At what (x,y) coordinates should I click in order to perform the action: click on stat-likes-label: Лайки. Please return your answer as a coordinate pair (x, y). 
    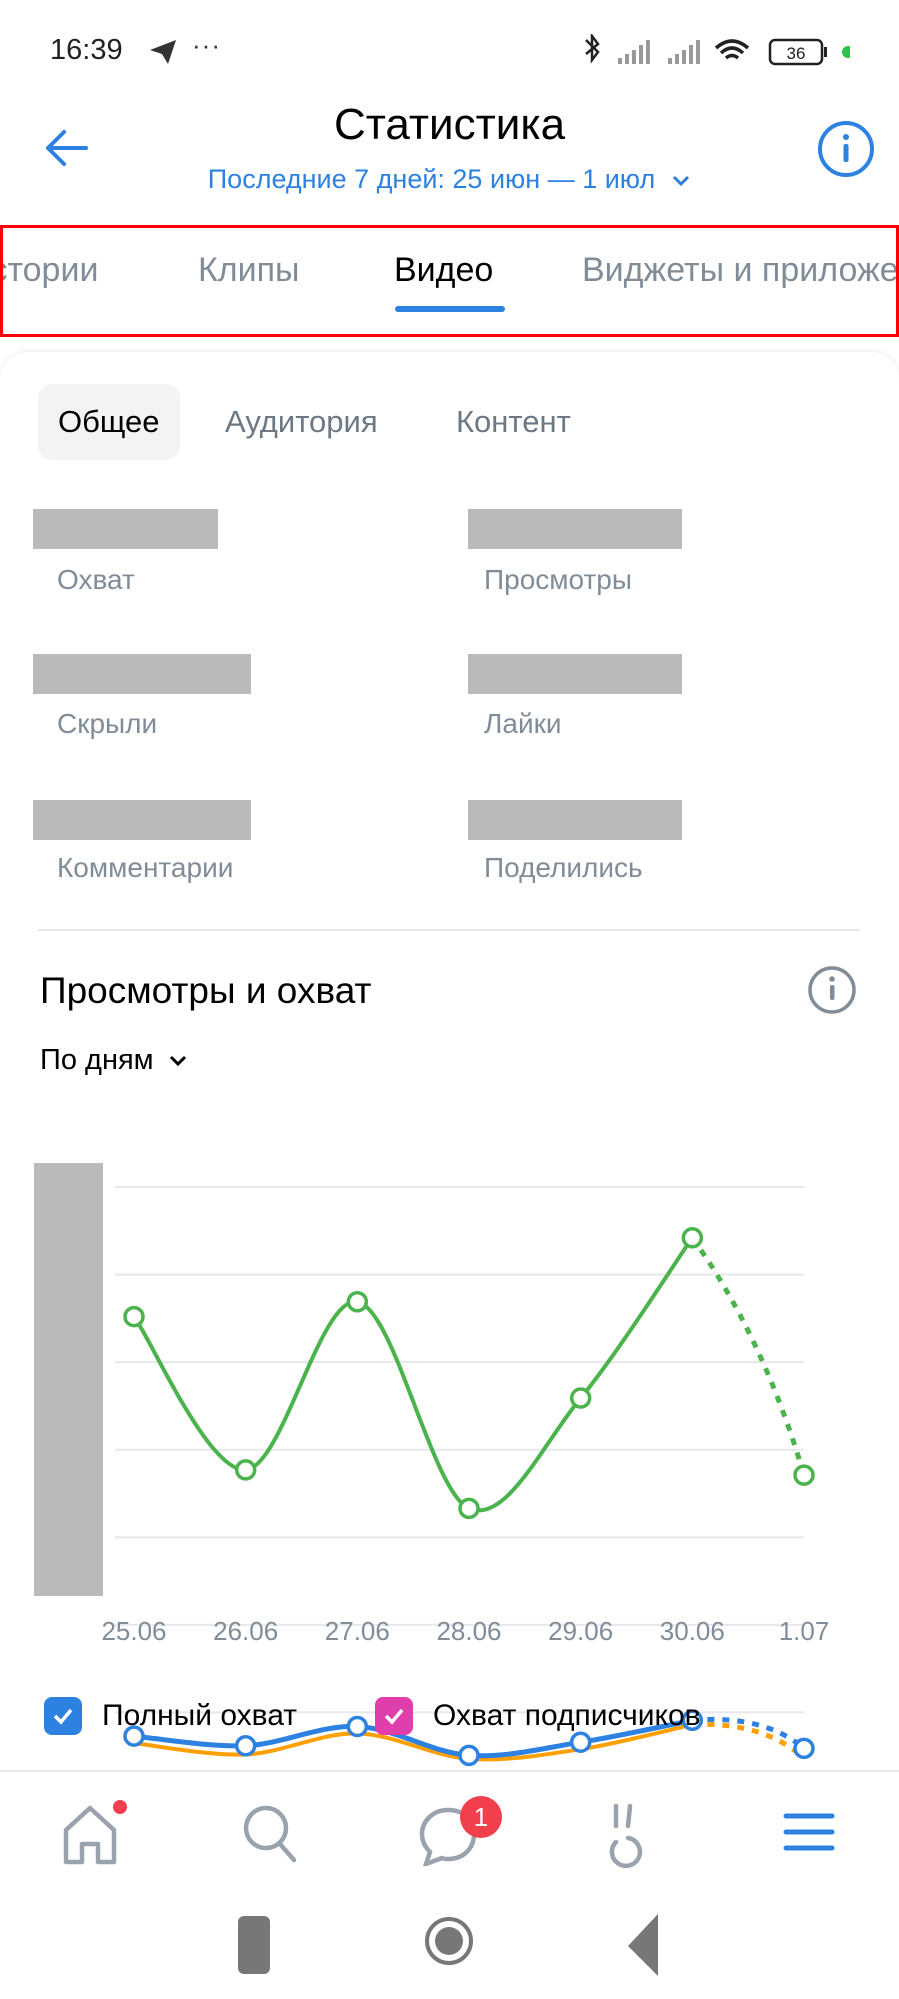
    Looking at the image, I should click on (523, 723).